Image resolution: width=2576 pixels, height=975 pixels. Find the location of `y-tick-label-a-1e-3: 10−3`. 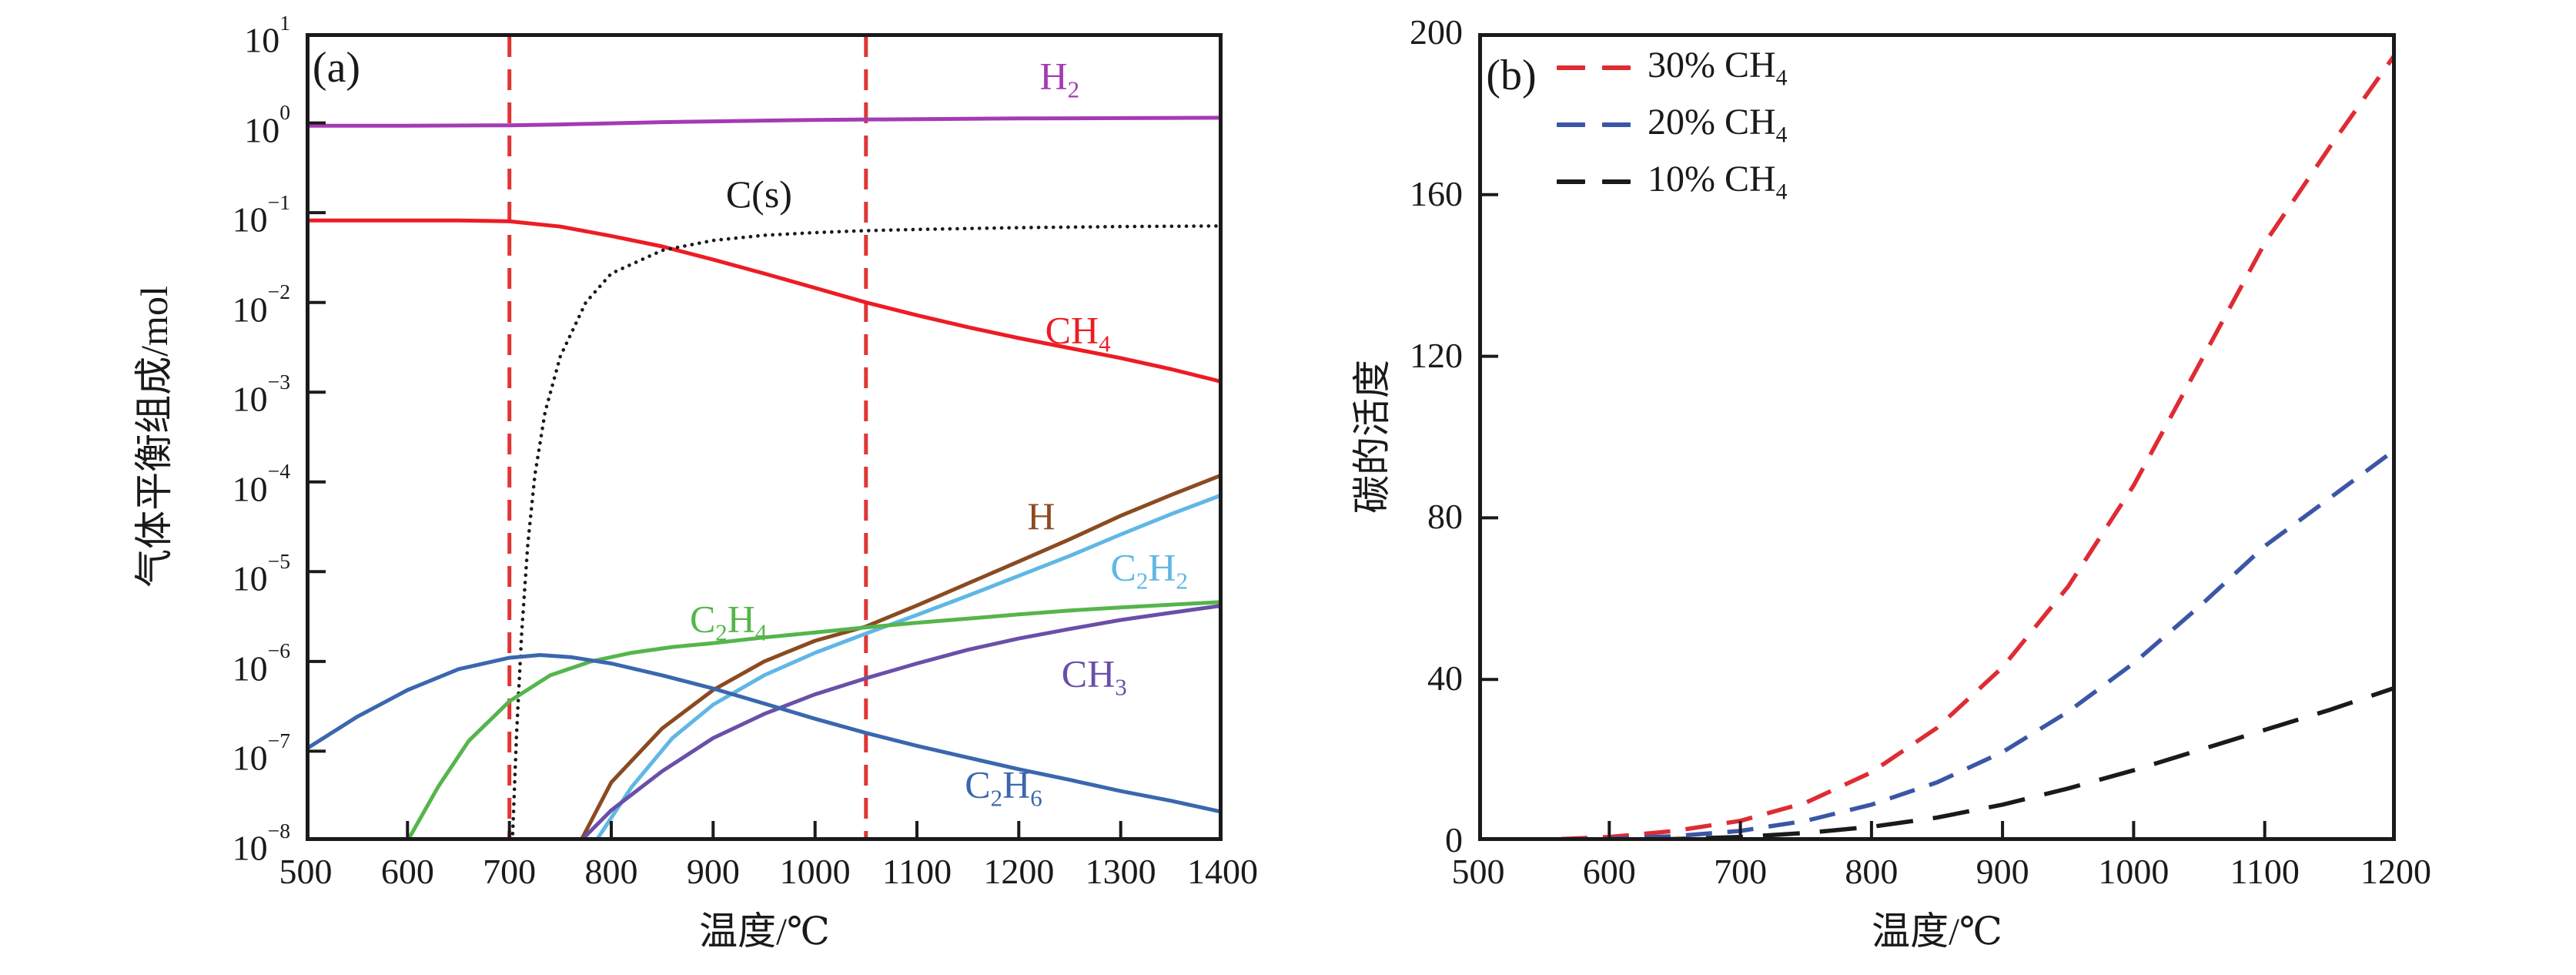

y-tick-label-a-1e-3: 10−3 is located at coordinates (261, 394).